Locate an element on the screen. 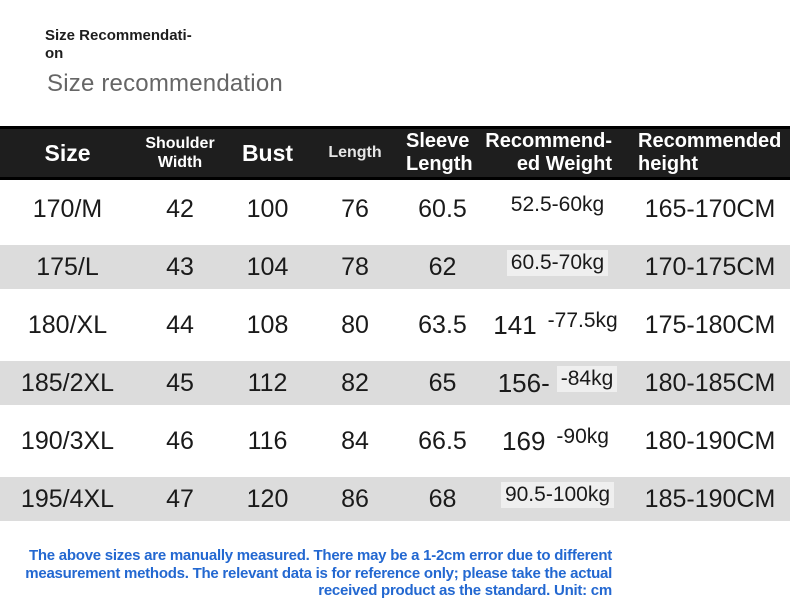 The height and width of the screenshot is (613, 790). cell-shoulder-width: 44 is located at coordinates (180, 325).